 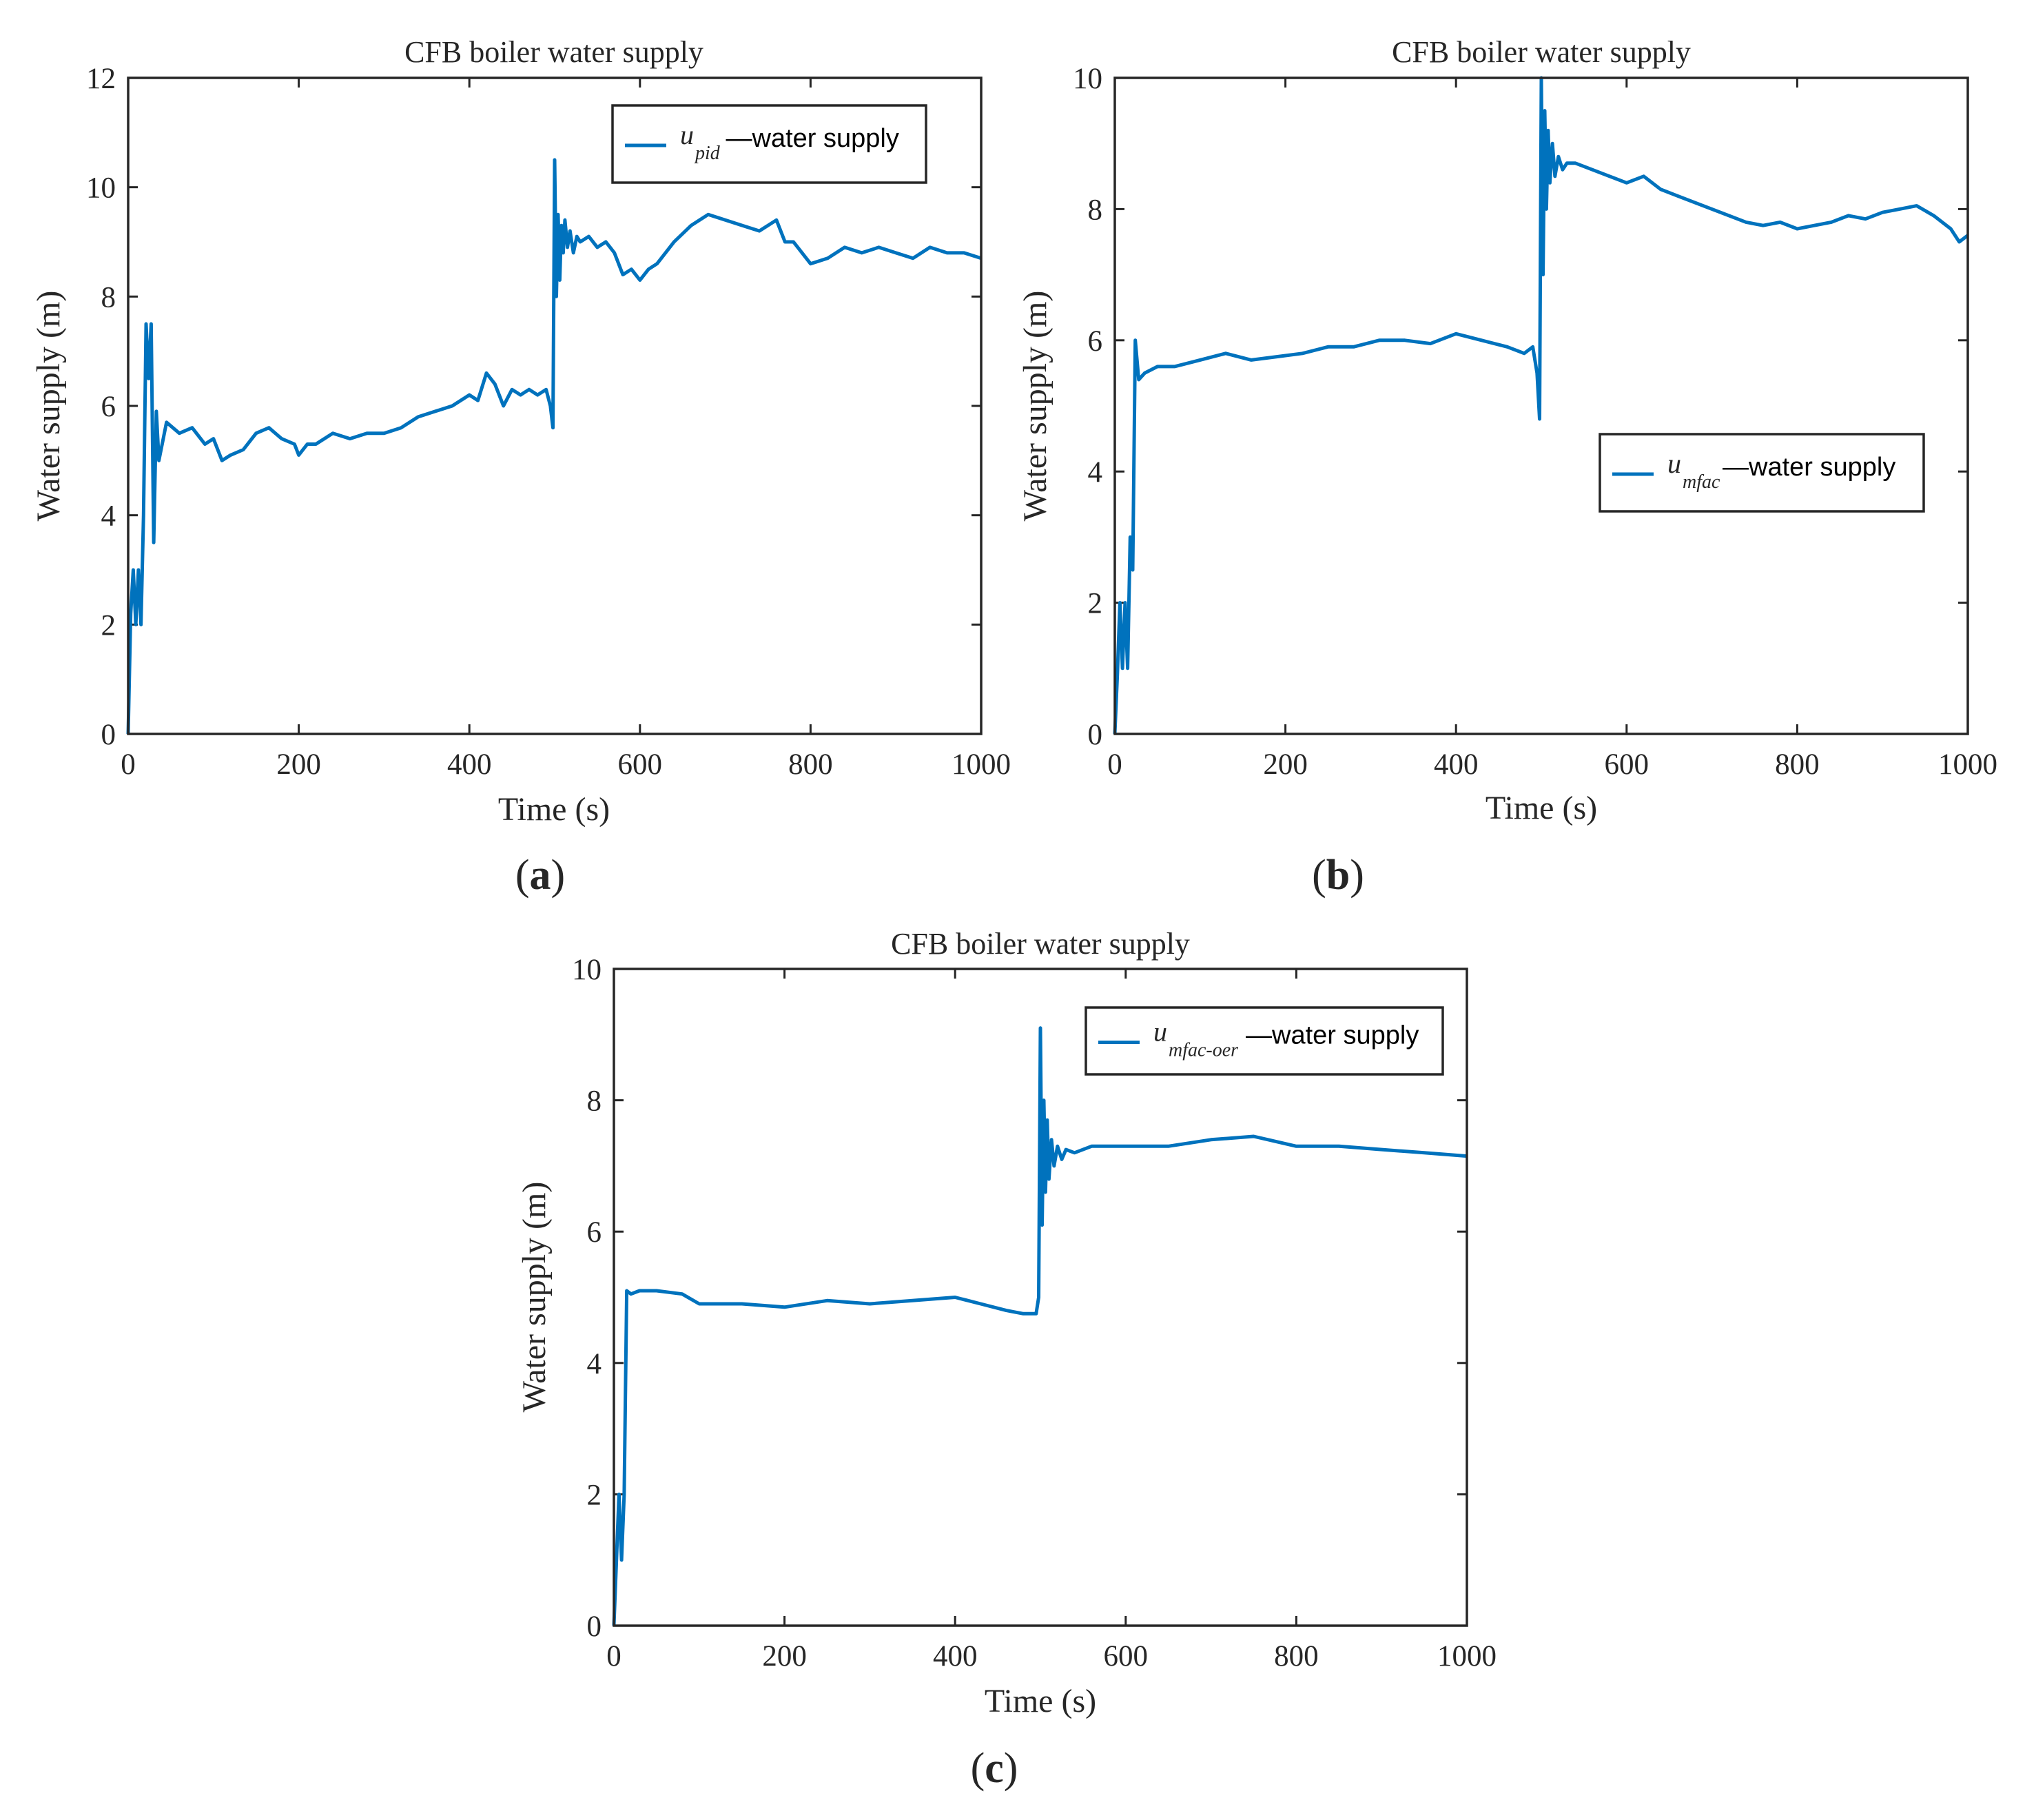 What do you see at coordinates (1203, 1050) in the screenshot?
I see `legend-subscript: mfac-oer` at bounding box center [1203, 1050].